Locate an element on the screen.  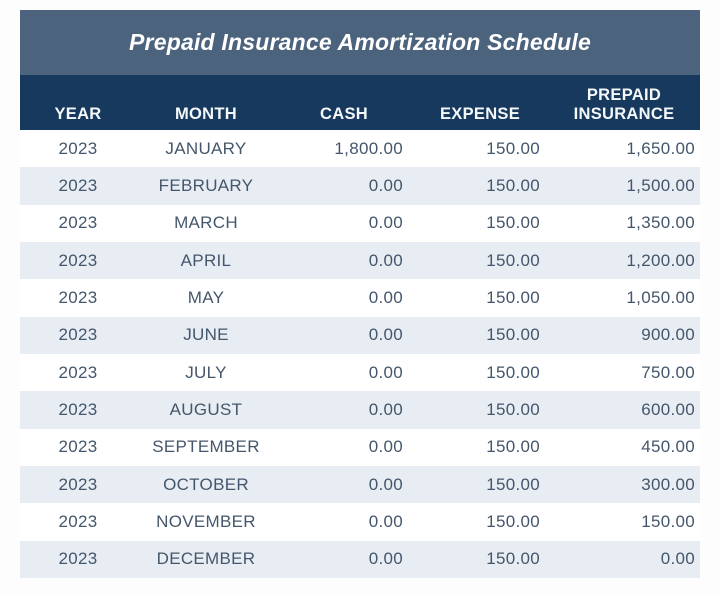
table-row: 2023 AUGUST 0.00 150.00 600.00 is located at coordinates (360, 410).